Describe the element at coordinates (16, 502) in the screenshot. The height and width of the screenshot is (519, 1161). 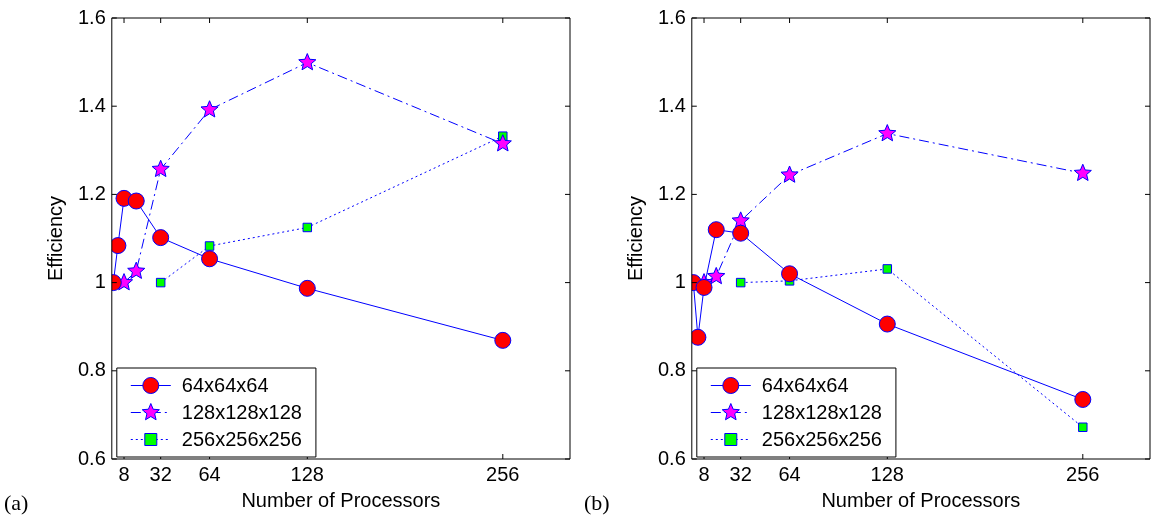
I see `text: (a)` at that location.